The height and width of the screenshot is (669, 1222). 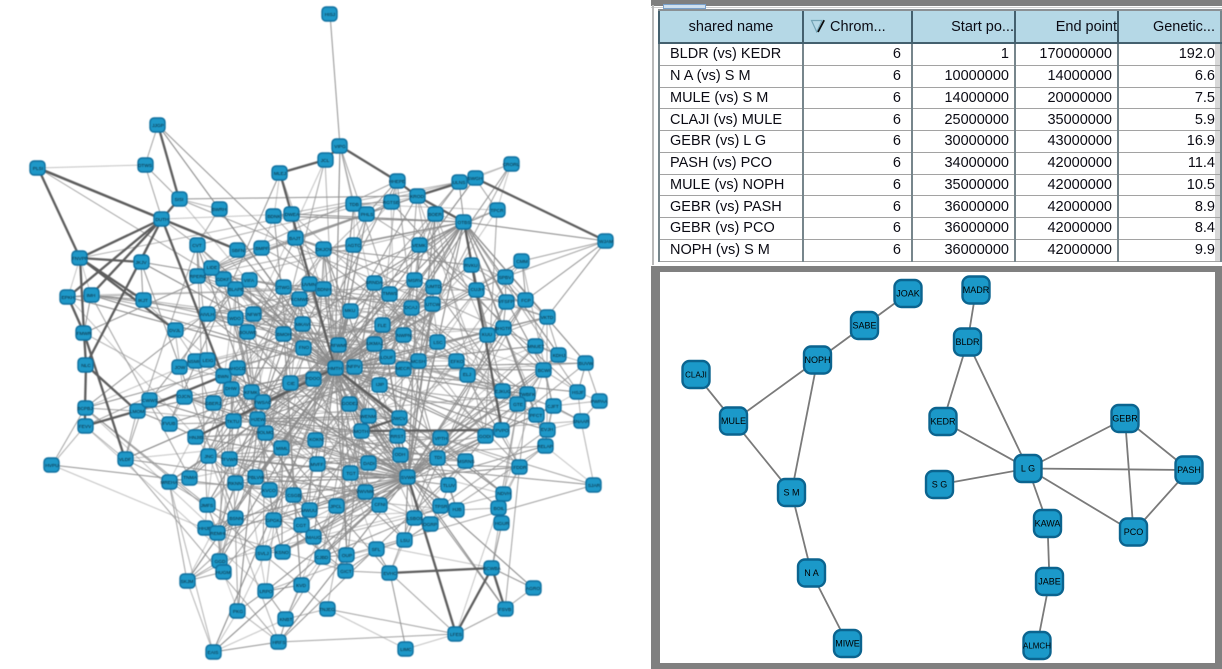 What do you see at coordinates (301, 586) in the screenshot?
I see `svg-text: KVD` at bounding box center [301, 586].